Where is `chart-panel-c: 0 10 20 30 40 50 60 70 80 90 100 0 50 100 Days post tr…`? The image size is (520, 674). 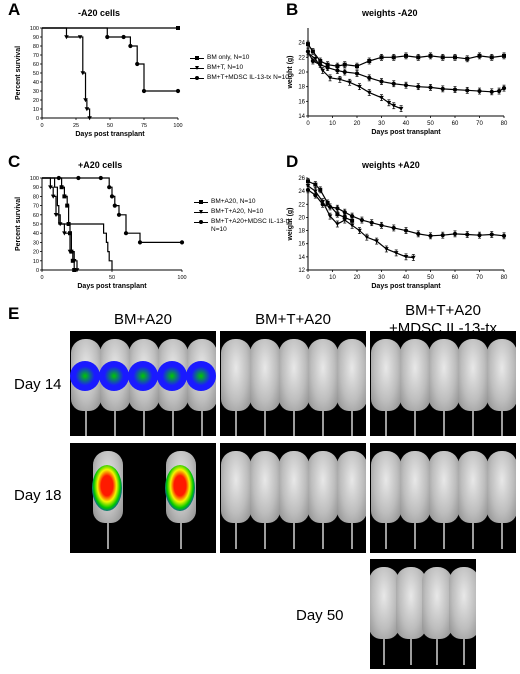
chart-panel-c: 0 10 20 30 40 50 60 70 80 90 100 0 50 100 Days post tr… is located at coordinates (101, 232).